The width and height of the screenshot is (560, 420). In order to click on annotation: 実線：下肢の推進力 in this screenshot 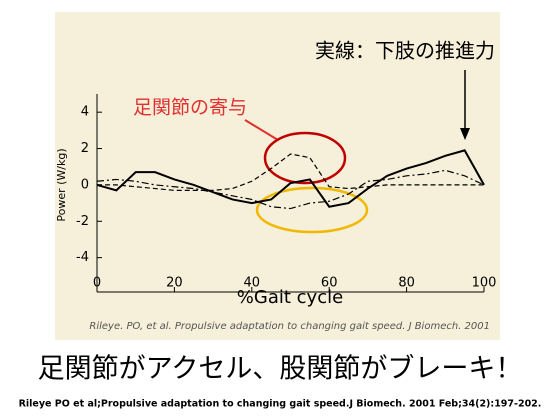, I will do `click(405, 51)`.